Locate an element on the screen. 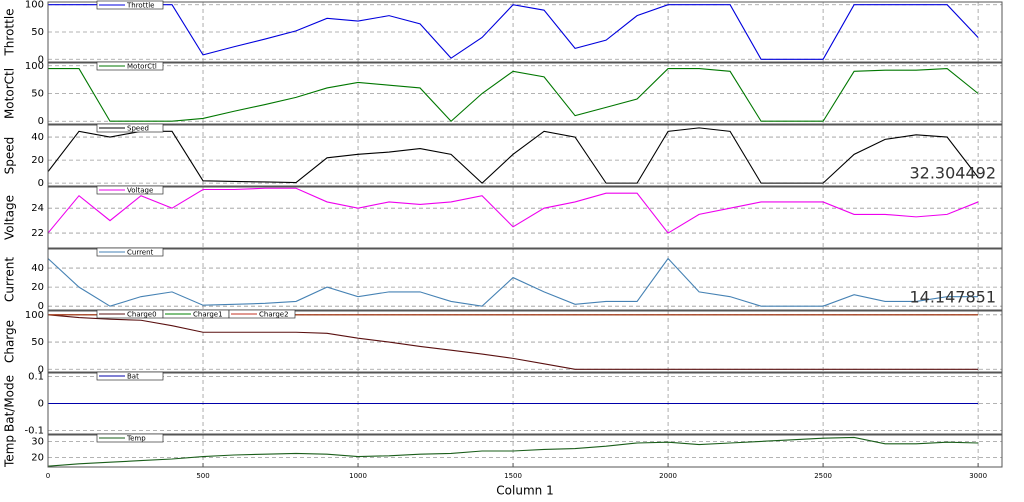 This screenshot has width=1024, height=502. y-axis-label: Throttle is located at coordinates (10, 32).